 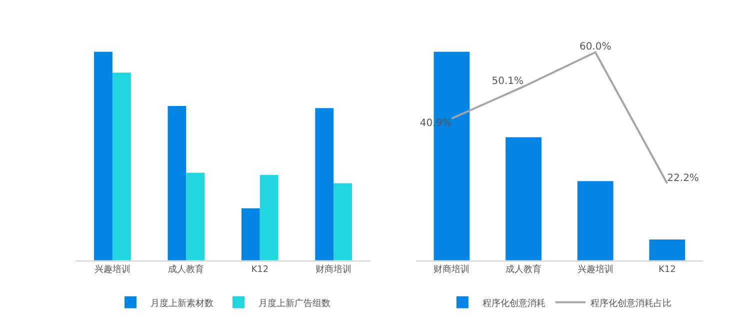 What do you see at coordinates (631, 303) in the screenshot?
I see `legend-label: 程序化创意消耗占比` at bounding box center [631, 303].